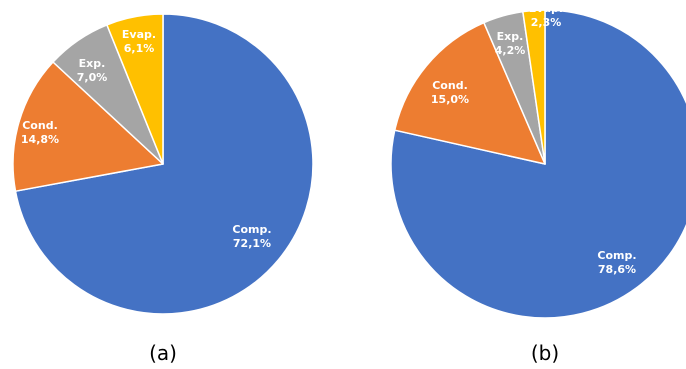 The height and width of the screenshot is (369, 686). What do you see at coordinates (546, 22) in the screenshot?
I see `slice-value-evap: 2,3%` at bounding box center [546, 22].